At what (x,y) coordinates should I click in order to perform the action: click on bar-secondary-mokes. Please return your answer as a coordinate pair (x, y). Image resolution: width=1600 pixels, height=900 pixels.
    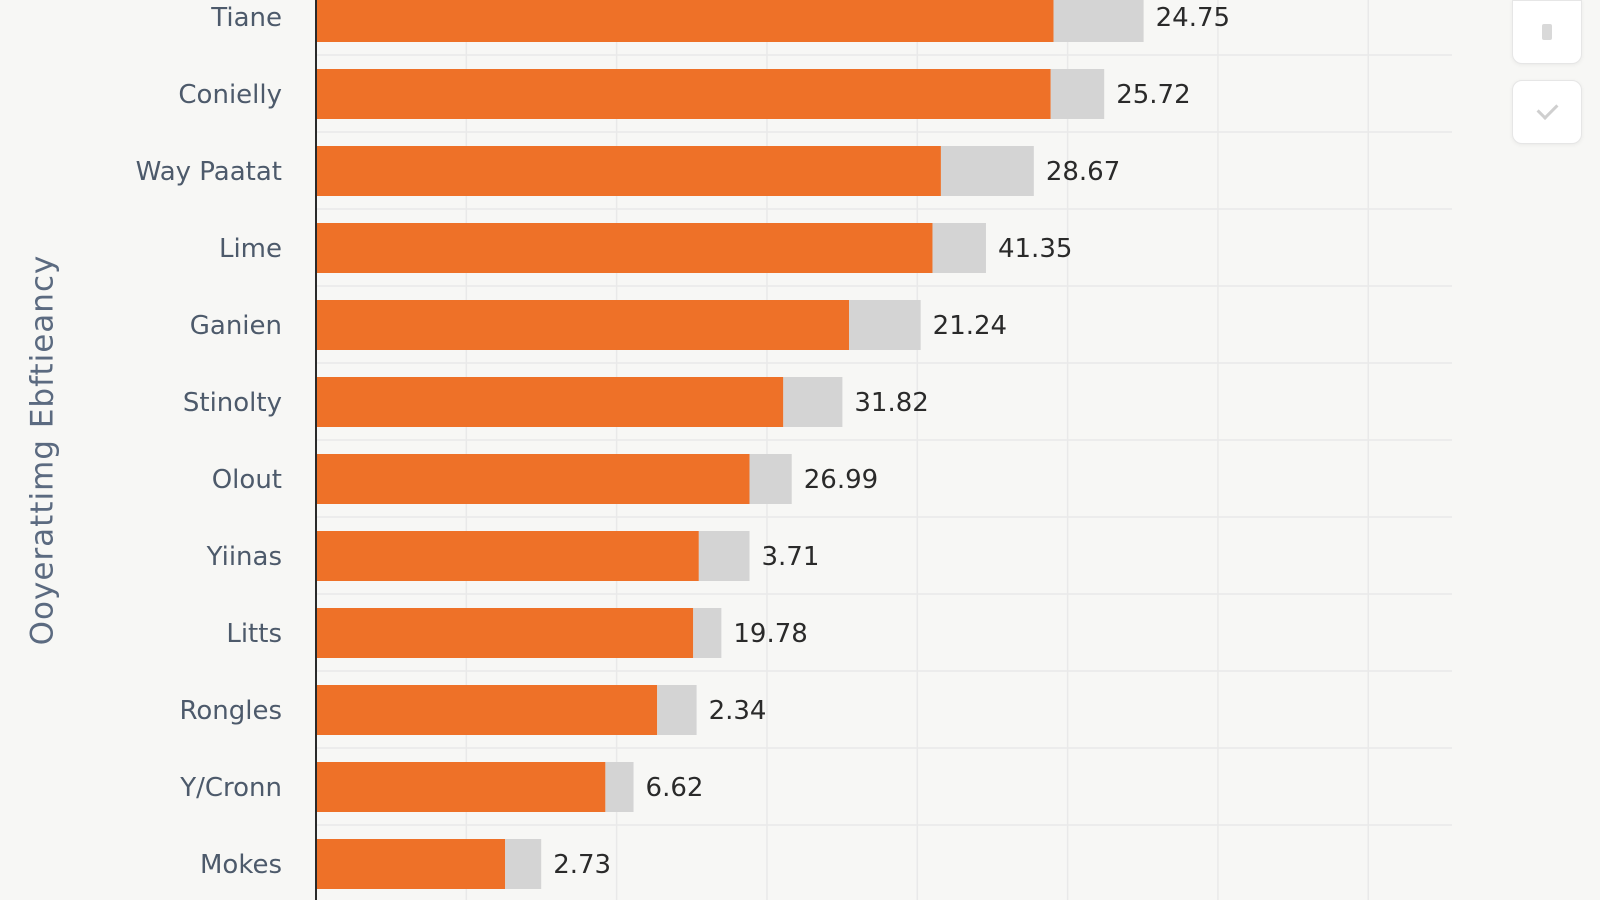
    Looking at the image, I should click on (523, 864).